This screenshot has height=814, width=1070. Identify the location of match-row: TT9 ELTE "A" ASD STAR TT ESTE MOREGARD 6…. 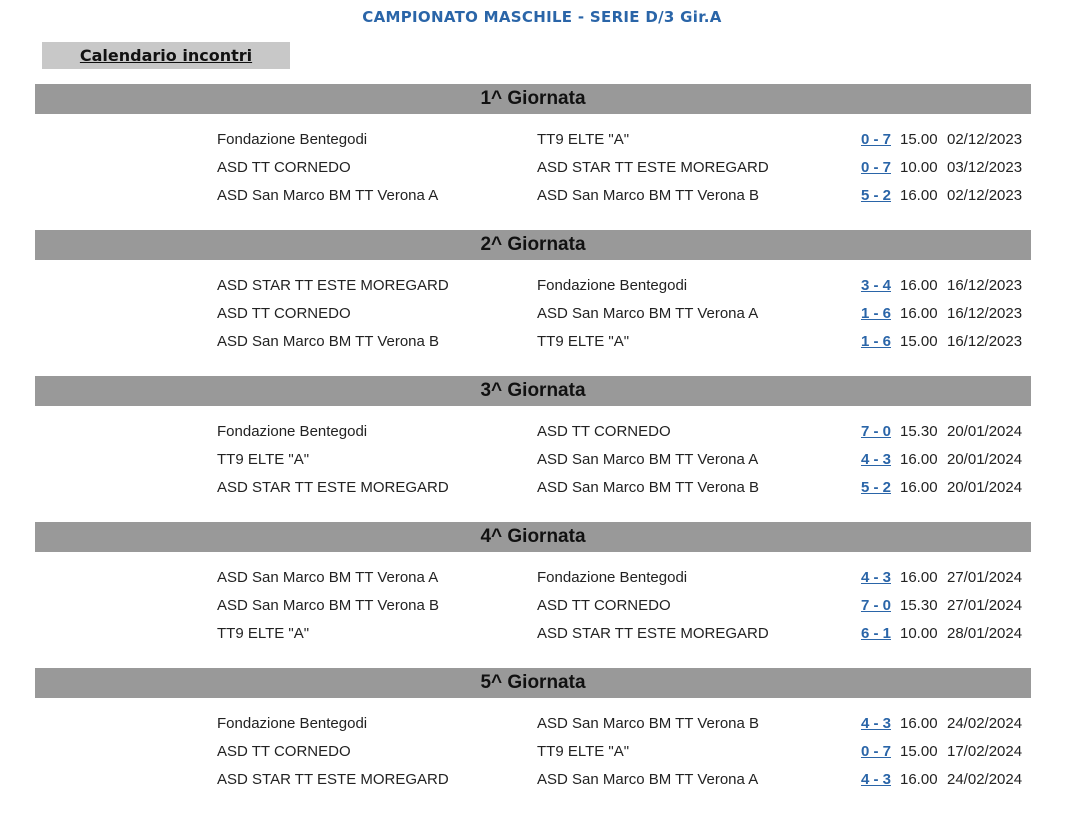
(533, 634).